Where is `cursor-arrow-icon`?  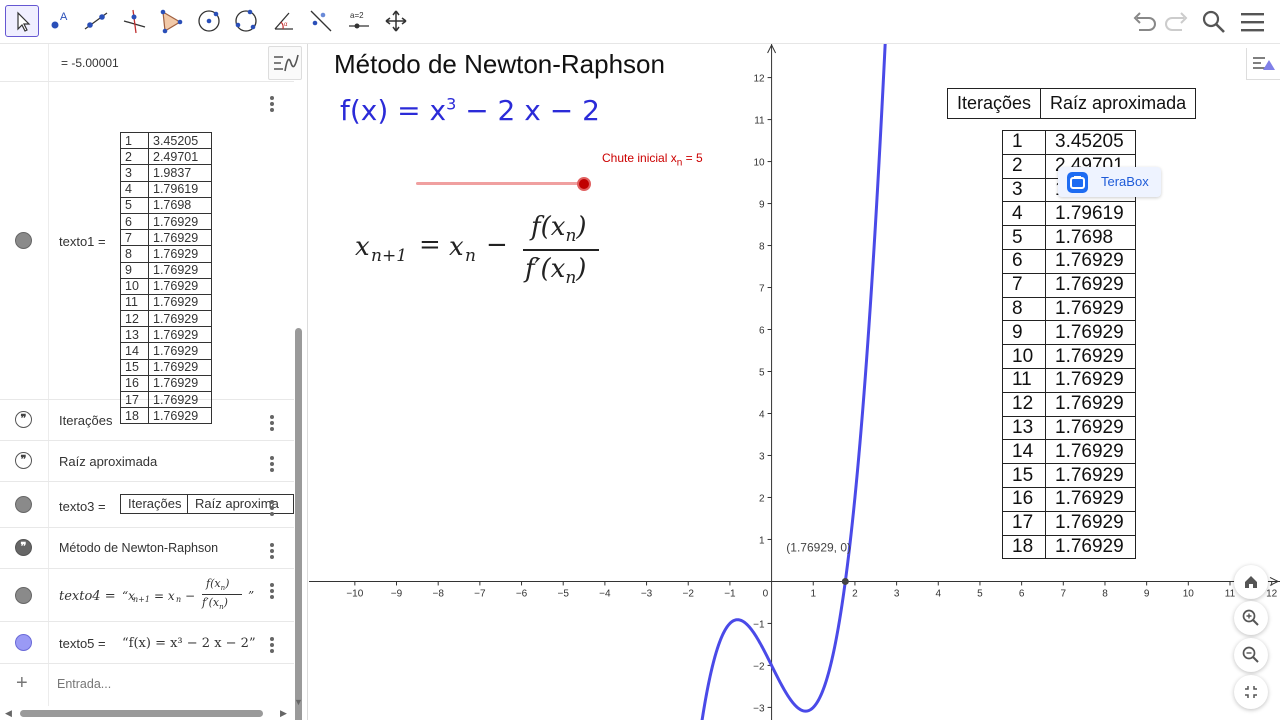 cursor-arrow-icon is located at coordinates (24, 21).